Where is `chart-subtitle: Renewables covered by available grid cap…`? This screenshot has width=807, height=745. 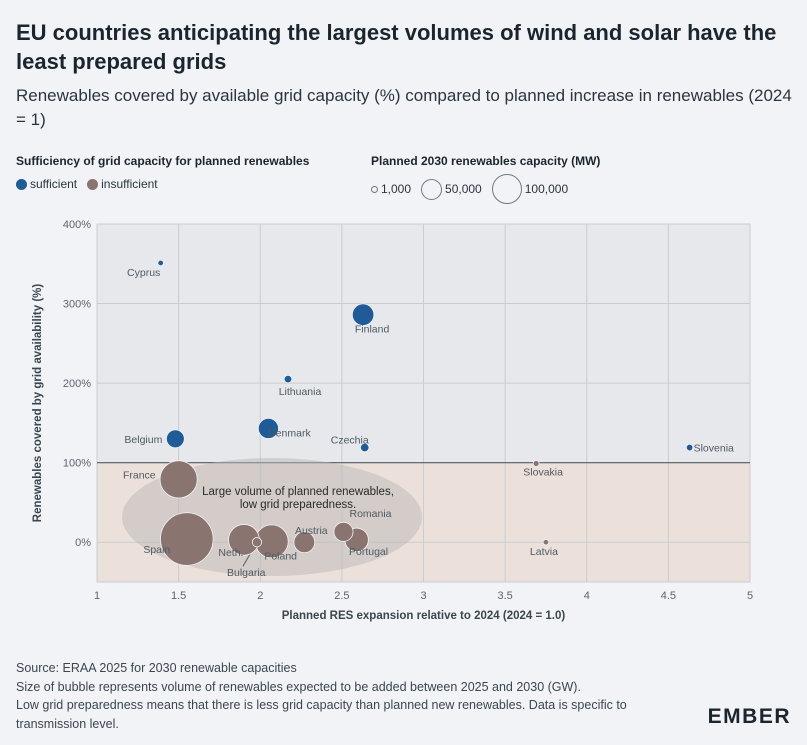 chart-subtitle: Renewables covered by available grid cap… is located at coordinates (404, 107).